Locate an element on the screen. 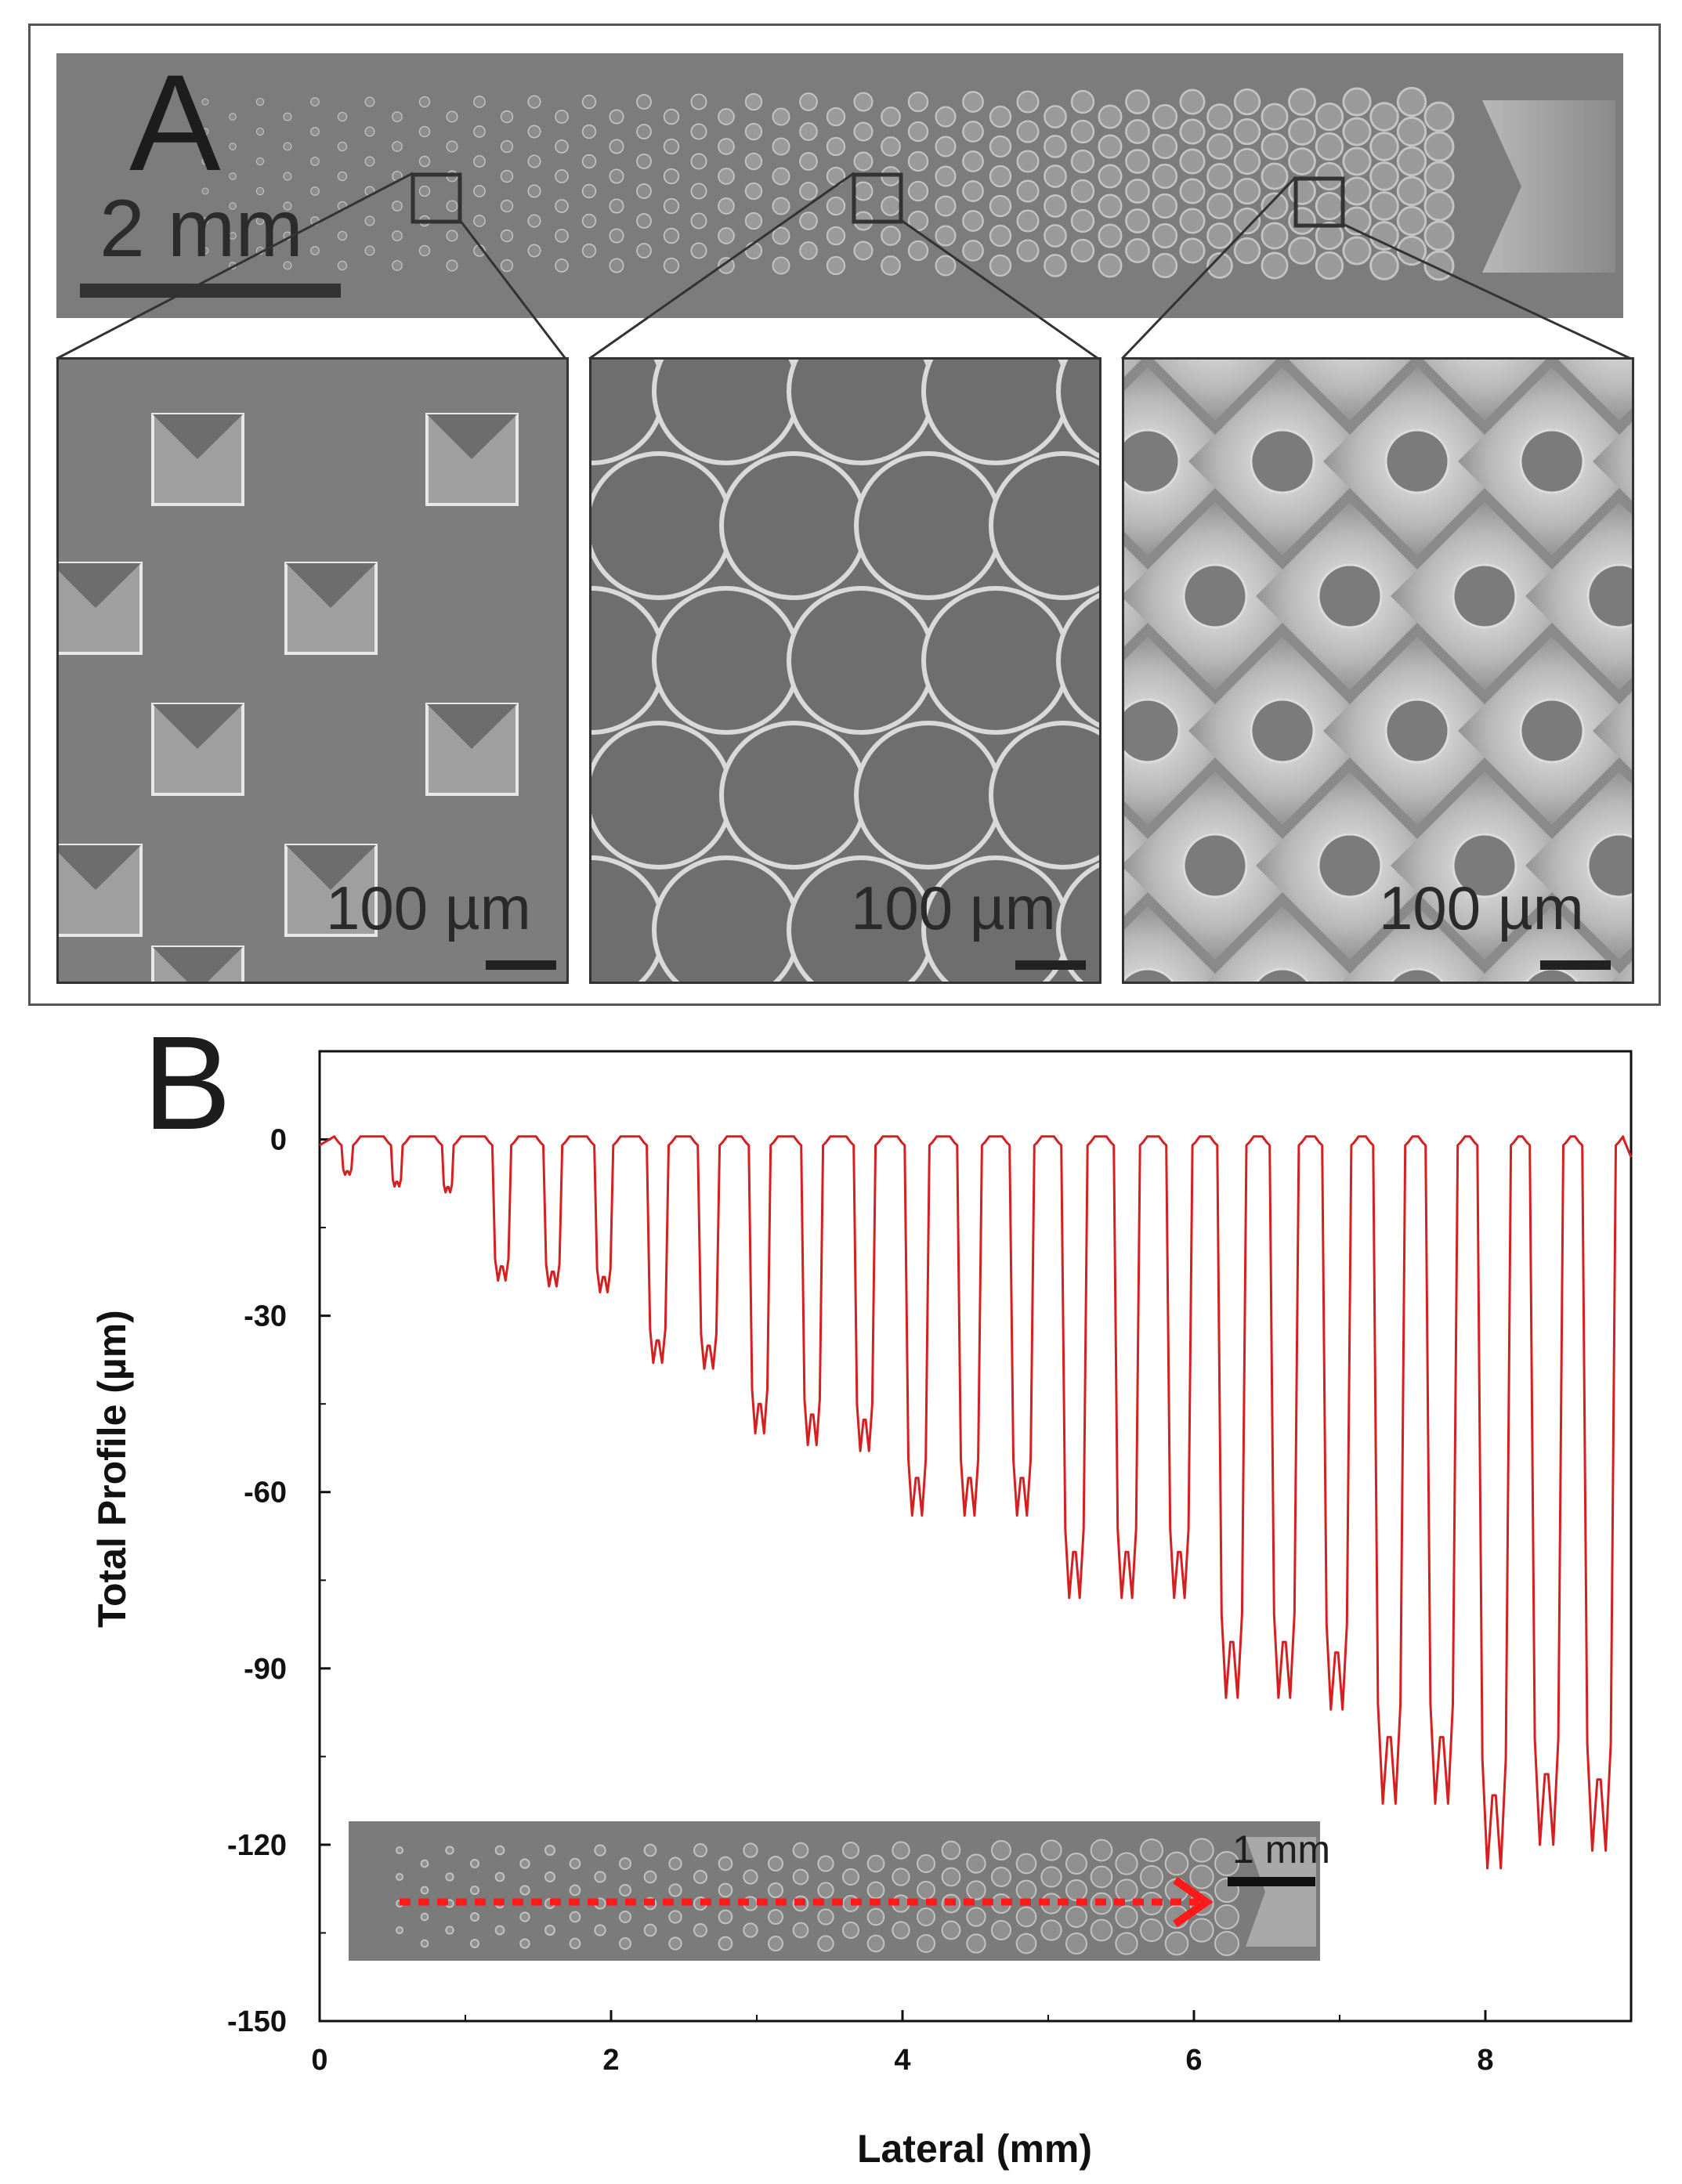 This screenshot has height=2184, width=1682. overview-pattern is located at coordinates (839, 185).